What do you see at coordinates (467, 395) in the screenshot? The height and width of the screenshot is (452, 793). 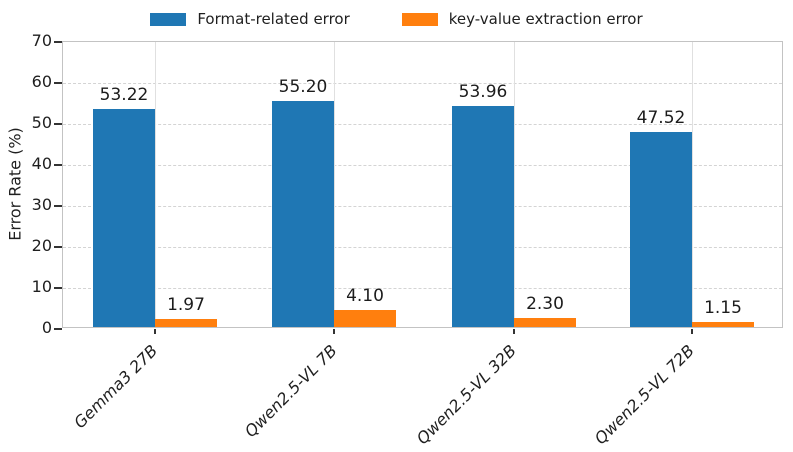 I see `x-tick-label-2: Qwen2.5-VL 32B` at bounding box center [467, 395].